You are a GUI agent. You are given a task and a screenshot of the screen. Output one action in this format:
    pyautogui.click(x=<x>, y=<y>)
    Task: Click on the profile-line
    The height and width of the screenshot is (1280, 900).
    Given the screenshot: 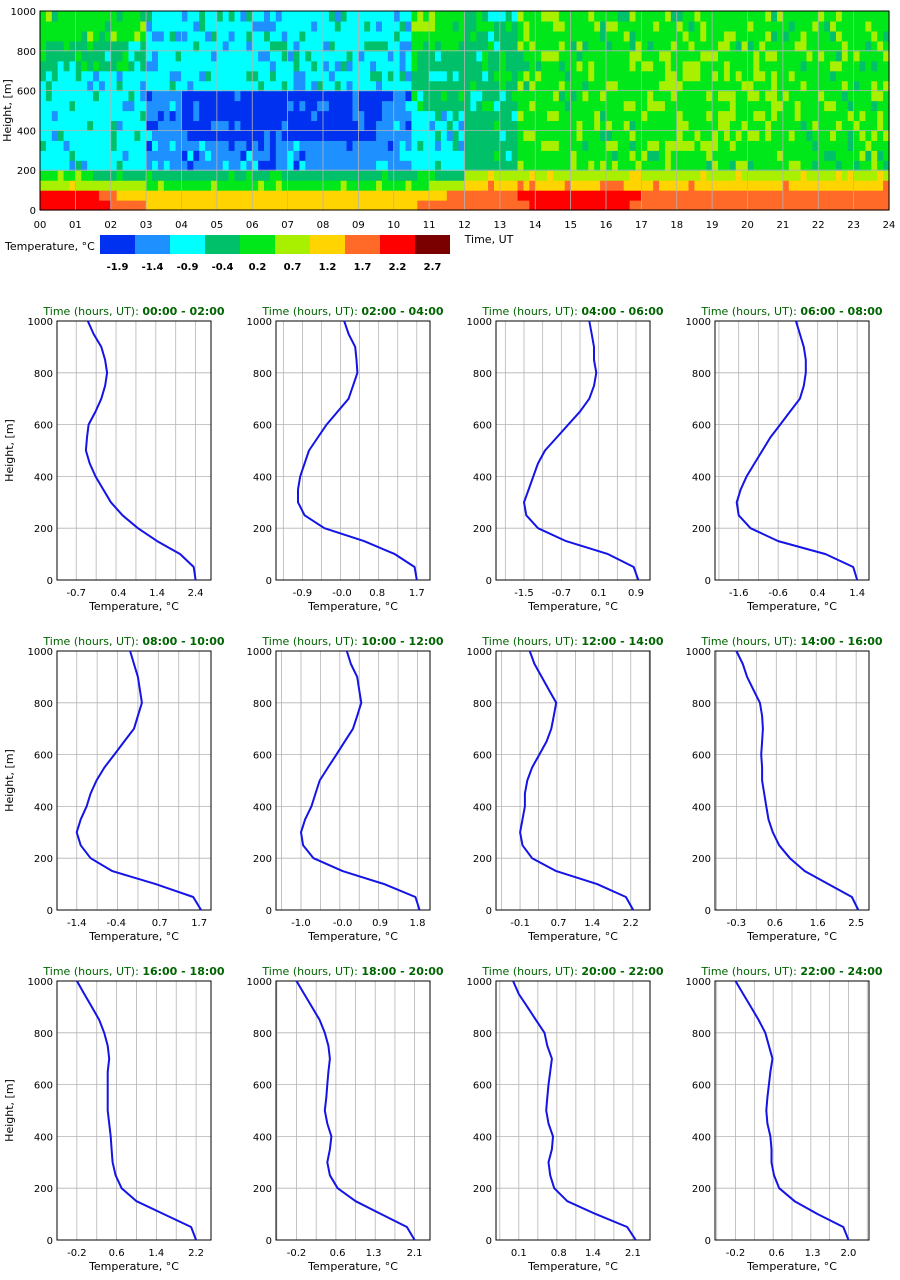 What is the action you would take?
    pyautogui.click(x=355, y=1110)
    